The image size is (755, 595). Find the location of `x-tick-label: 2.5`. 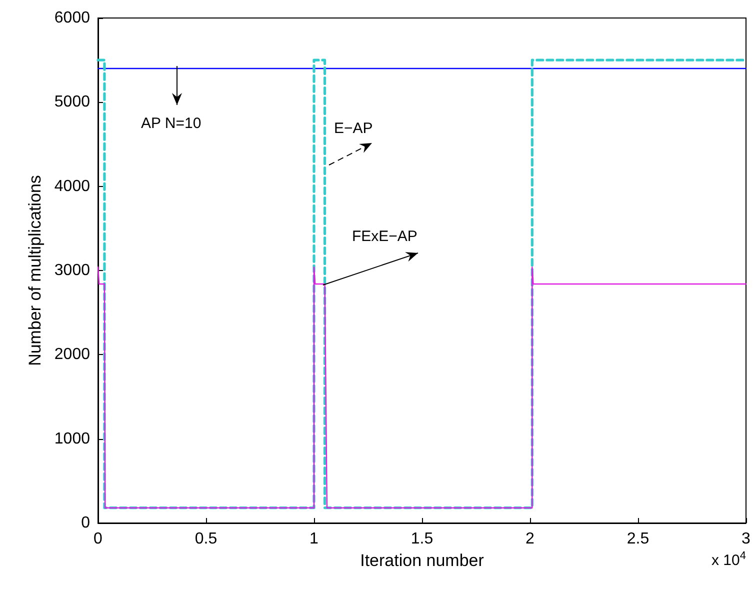

x-tick-label: 2.5 is located at coordinates (638, 539).